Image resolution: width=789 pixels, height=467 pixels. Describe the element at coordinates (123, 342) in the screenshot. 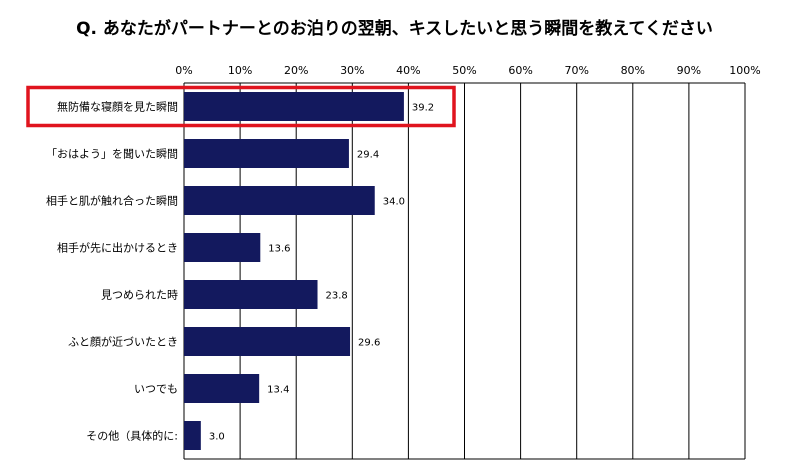

I see `category-label: ふと顔が近づいたとき` at that location.